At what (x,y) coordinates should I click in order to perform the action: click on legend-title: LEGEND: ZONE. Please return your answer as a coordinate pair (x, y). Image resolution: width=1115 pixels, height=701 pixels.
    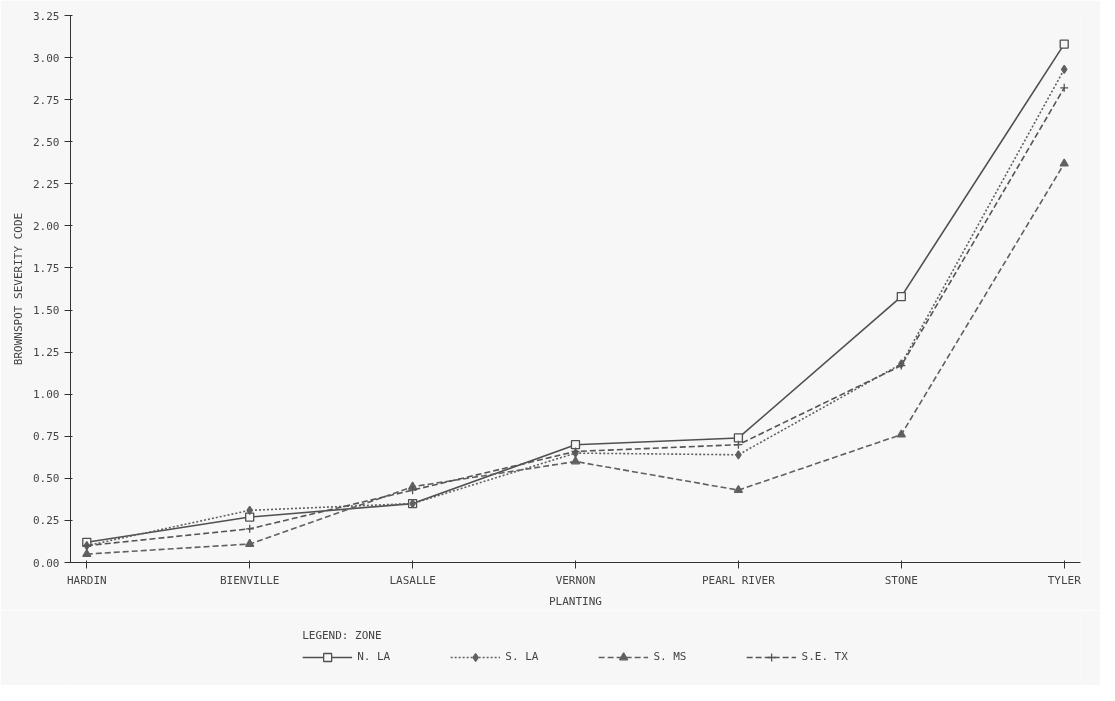
    Looking at the image, I should click on (342, 635).